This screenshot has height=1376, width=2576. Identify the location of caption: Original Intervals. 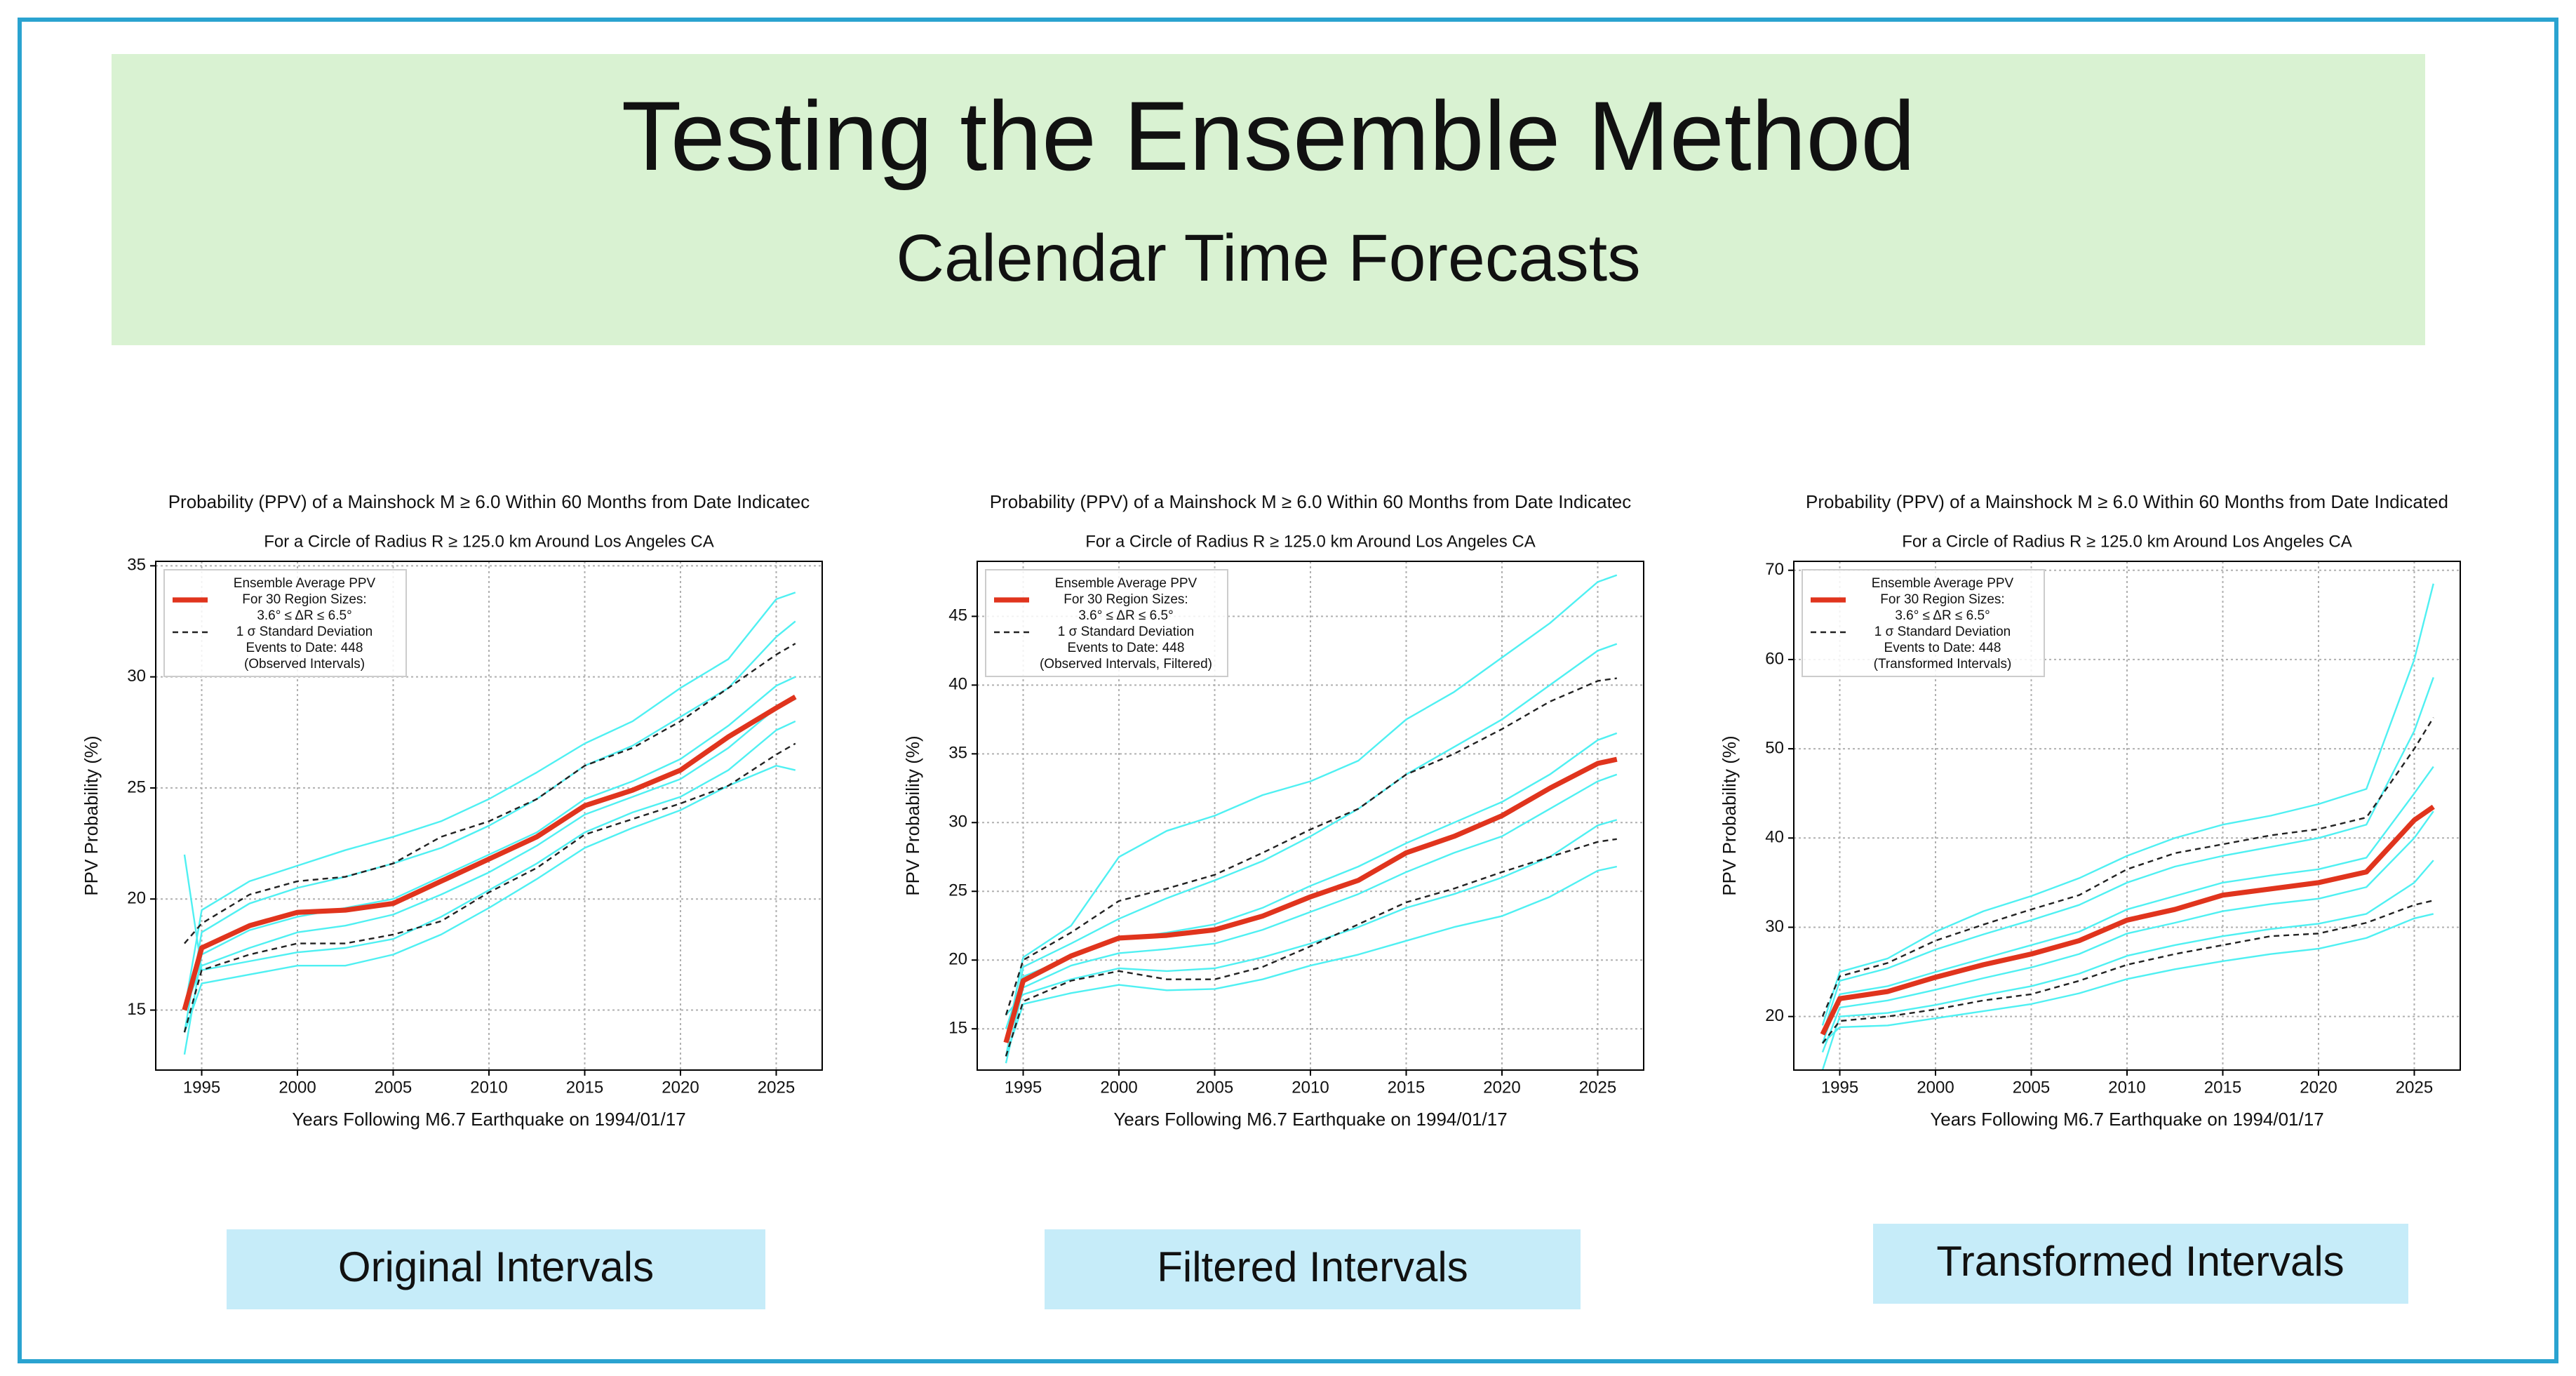
(496, 1266).